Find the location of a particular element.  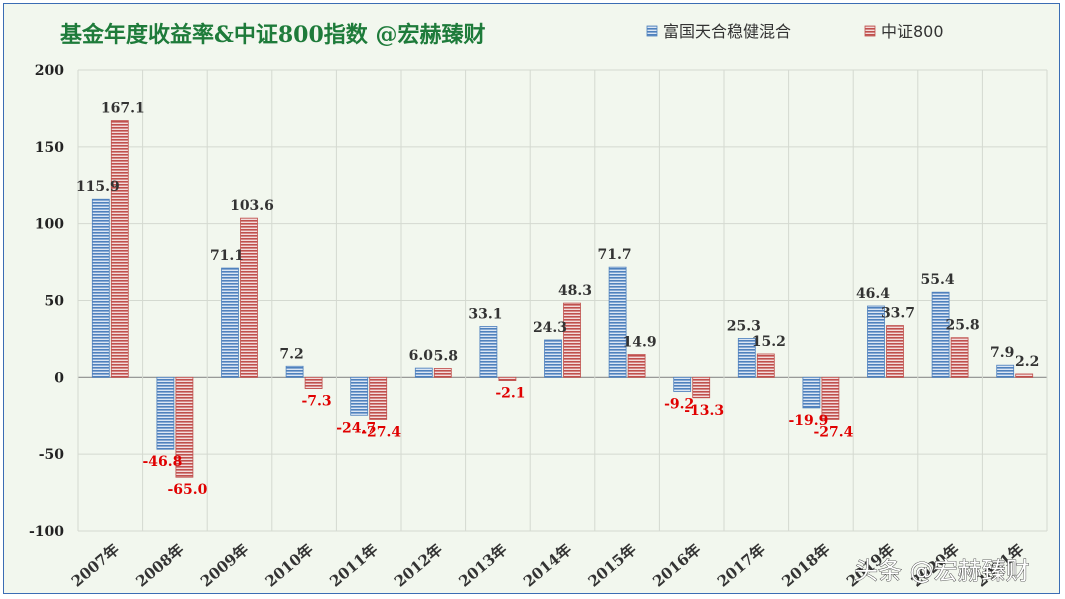

data-label: 46.4 is located at coordinates (873, 294).